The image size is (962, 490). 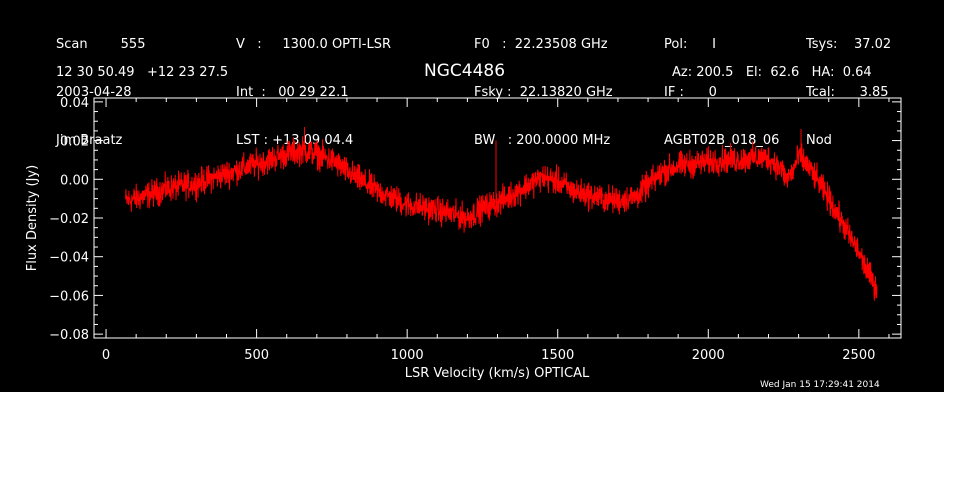 What do you see at coordinates (142, 72) in the screenshot?
I see `source-coordinates: 12 30 50.49 +12 23 27.5` at bounding box center [142, 72].